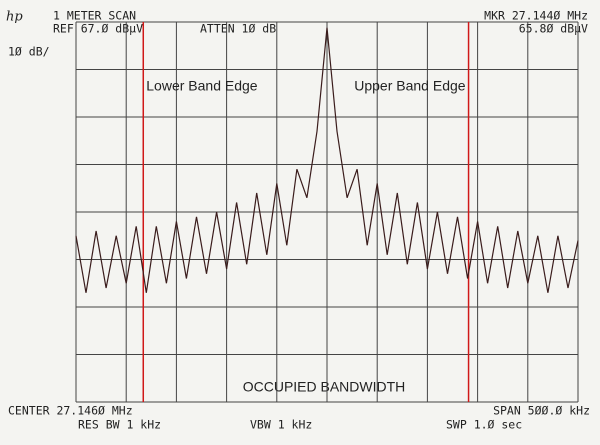  I want to click on sweep-time: SWP 1.Ø sec, so click(484, 425).